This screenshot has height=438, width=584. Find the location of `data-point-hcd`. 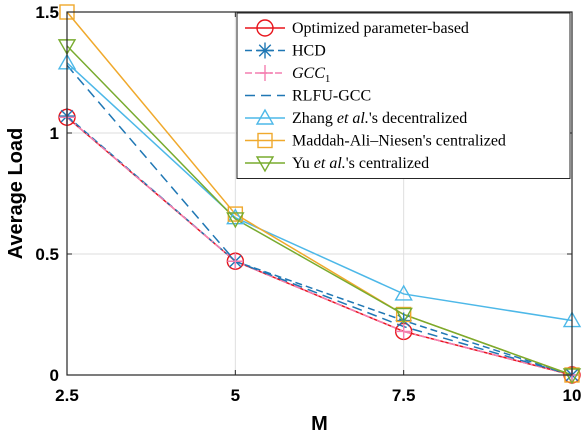

data-point-hcd is located at coordinates (403, 320).